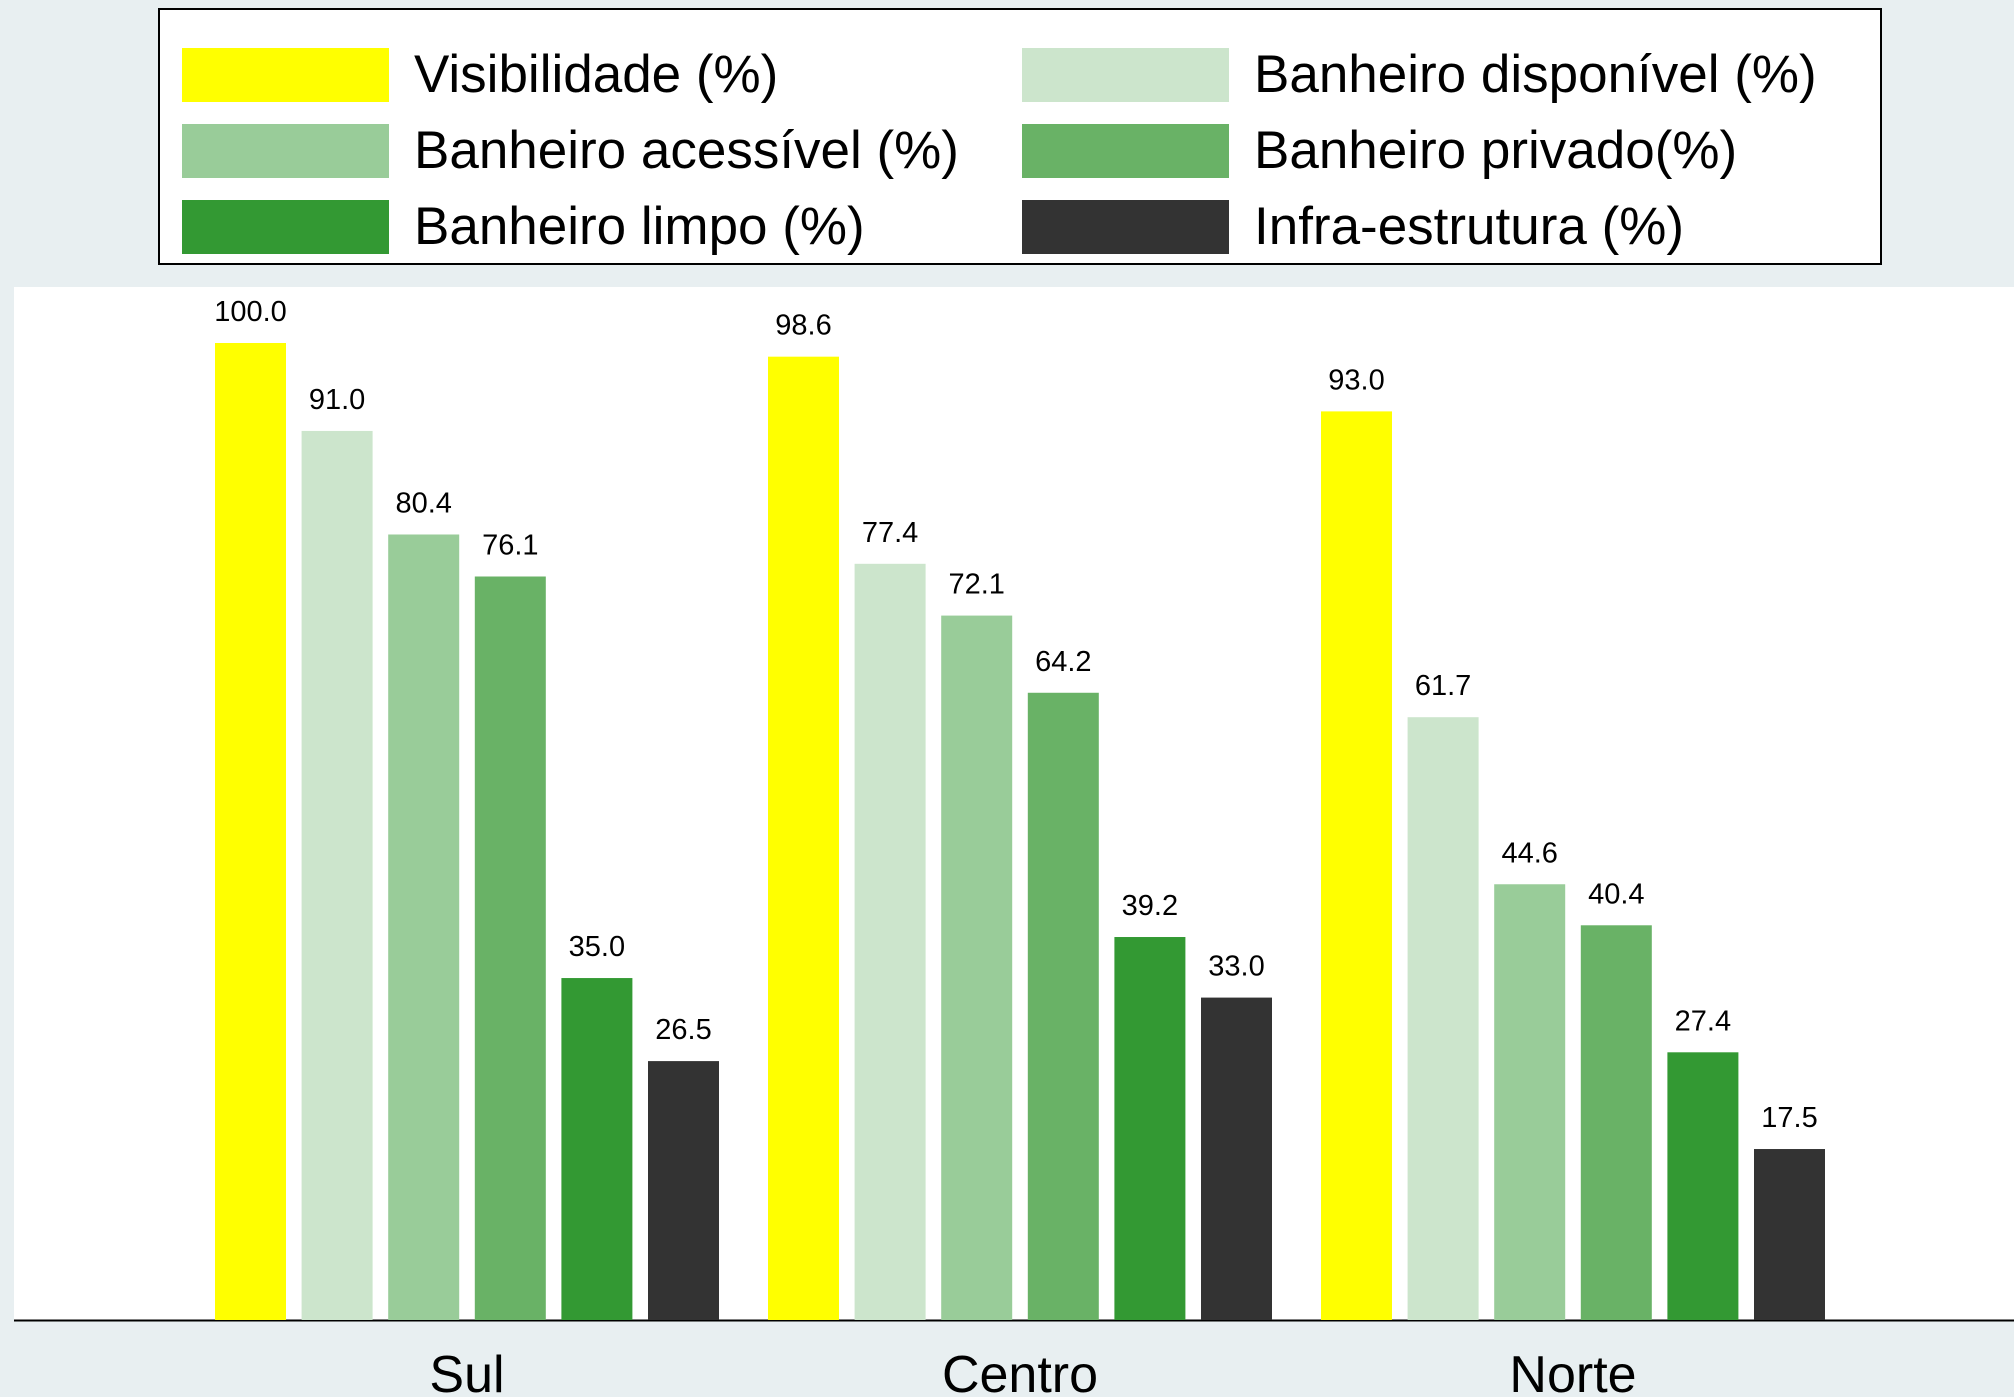 The image size is (2014, 1397). Describe the element at coordinates (890, 533) in the screenshot. I see `data-label-centro-banheiro-disponivel: 77.4` at that location.